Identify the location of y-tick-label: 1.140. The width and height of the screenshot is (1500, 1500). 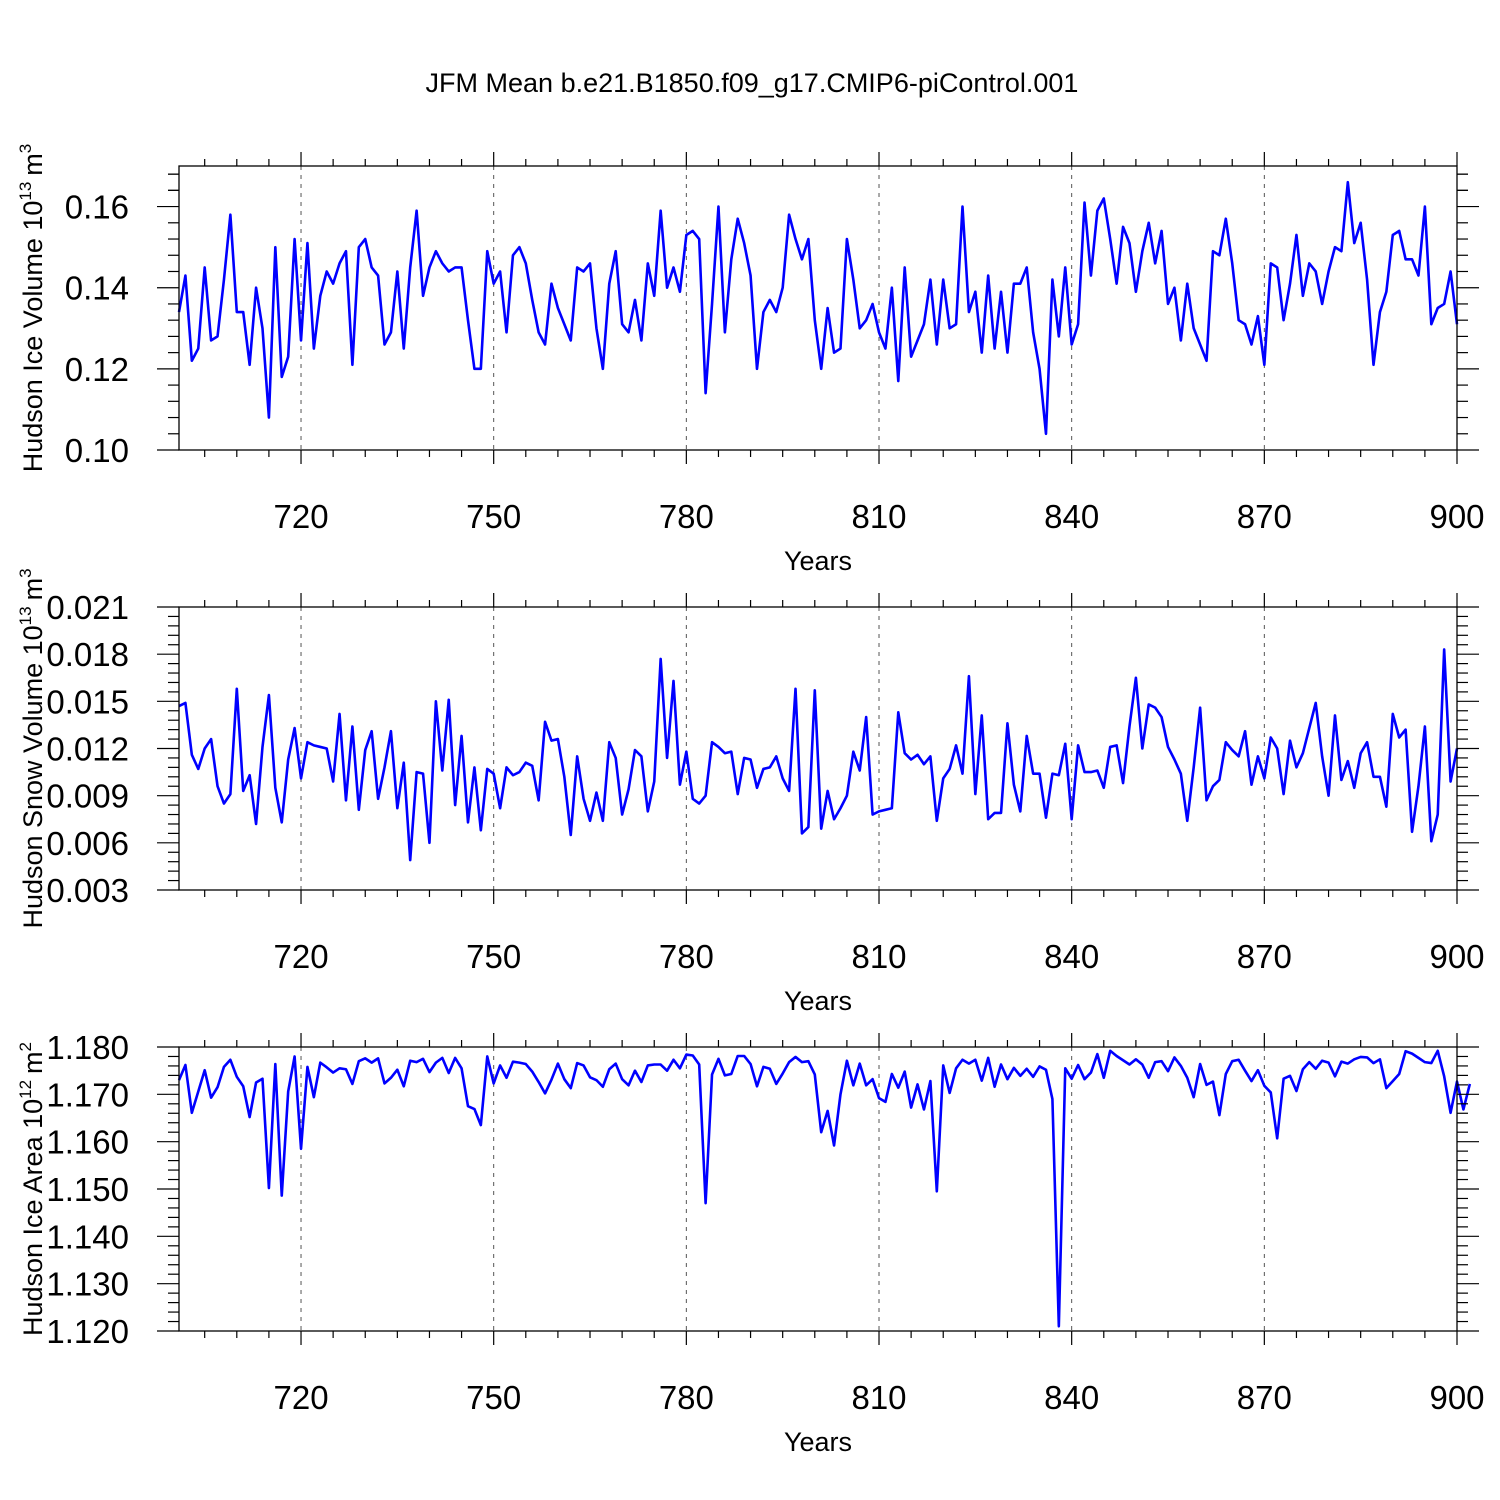
(87, 1236).